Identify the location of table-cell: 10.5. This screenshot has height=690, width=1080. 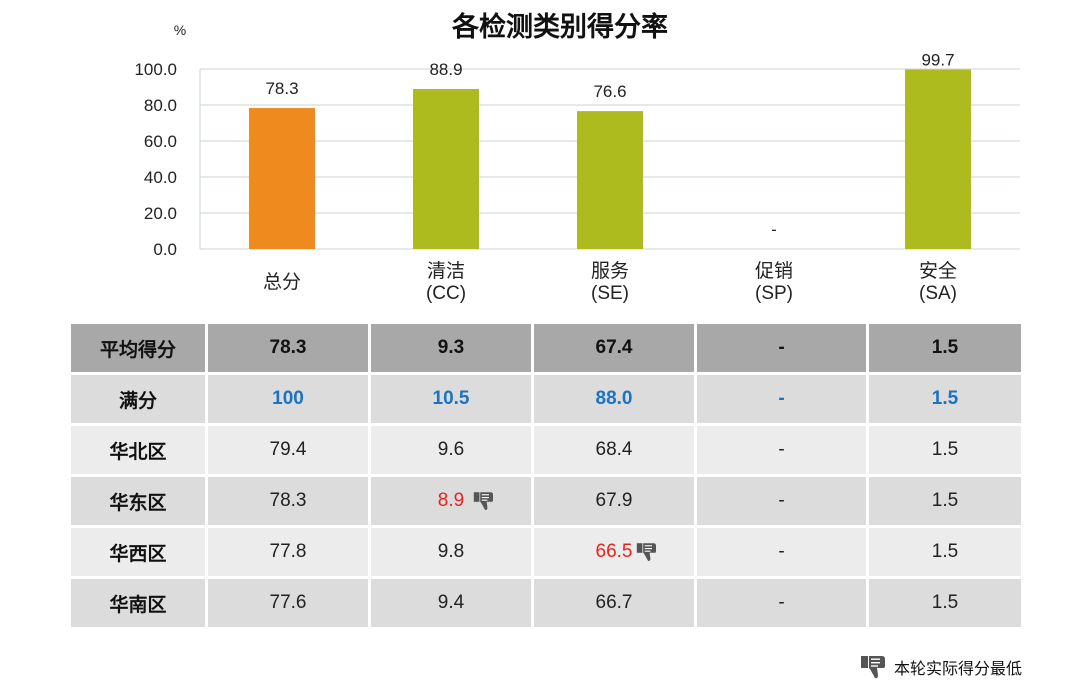
(451, 399).